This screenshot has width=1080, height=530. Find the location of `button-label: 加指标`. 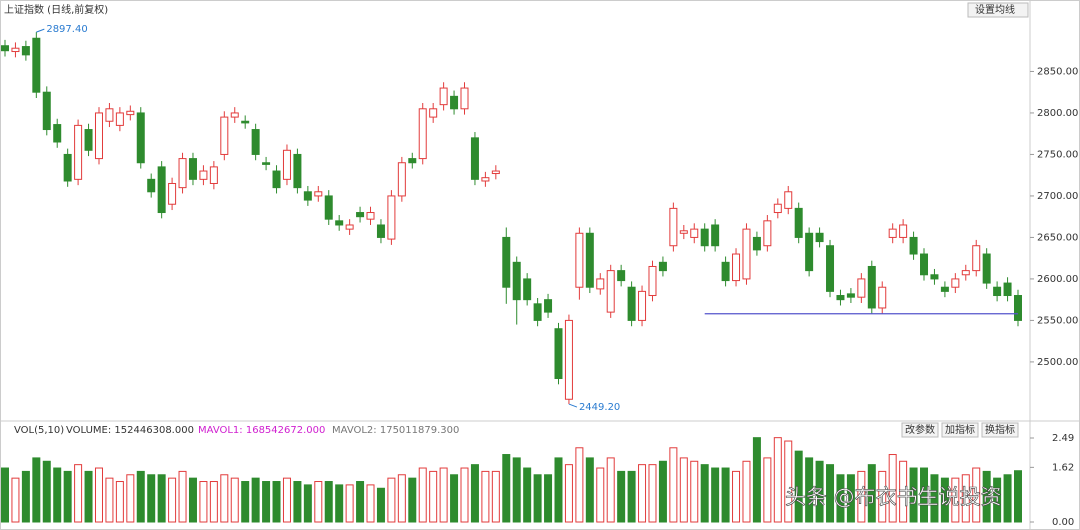

button-label: 加指标 is located at coordinates (960, 429).